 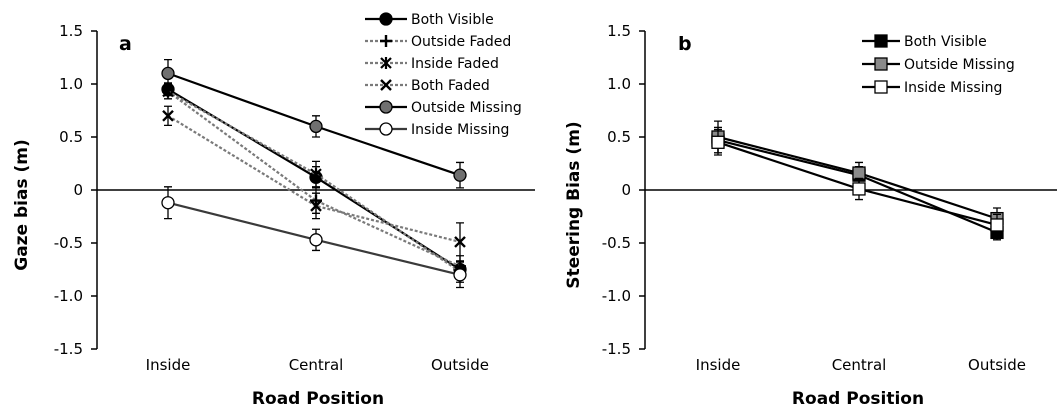 I want to click on legend-item-outside-faded: Outside Faded, so click(x=438, y=42).